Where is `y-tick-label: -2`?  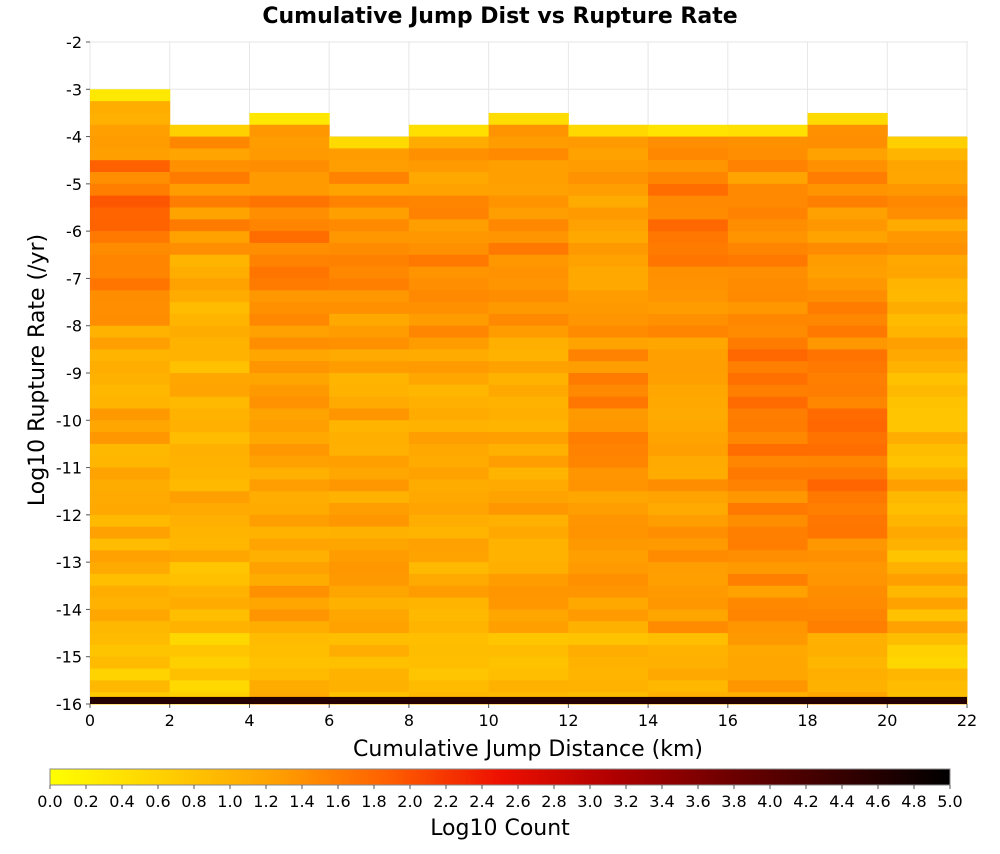
y-tick-label: -2 is located at coordinates (74, 42).